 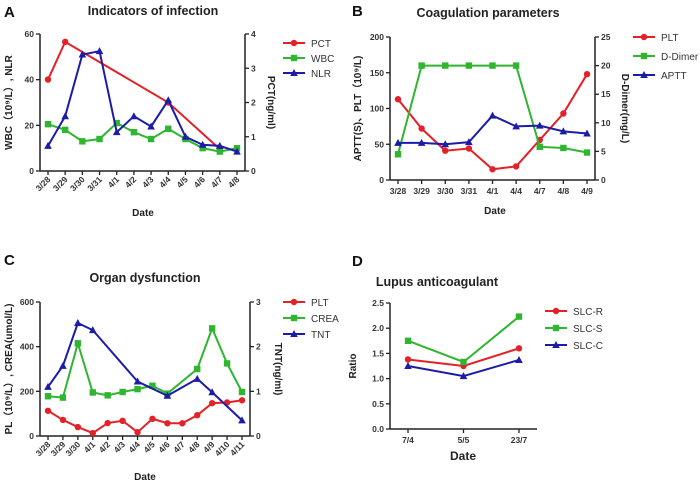 What do you see at coordinates (380, 144) in the screenshot?
I see `y-tick-label: 50` at bounding box center [380, 144].